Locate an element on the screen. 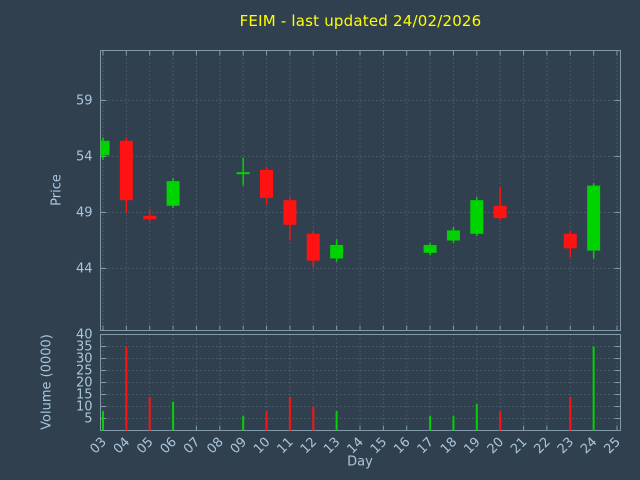  price-tick-label: 59 is located at coordinates (84, 101).